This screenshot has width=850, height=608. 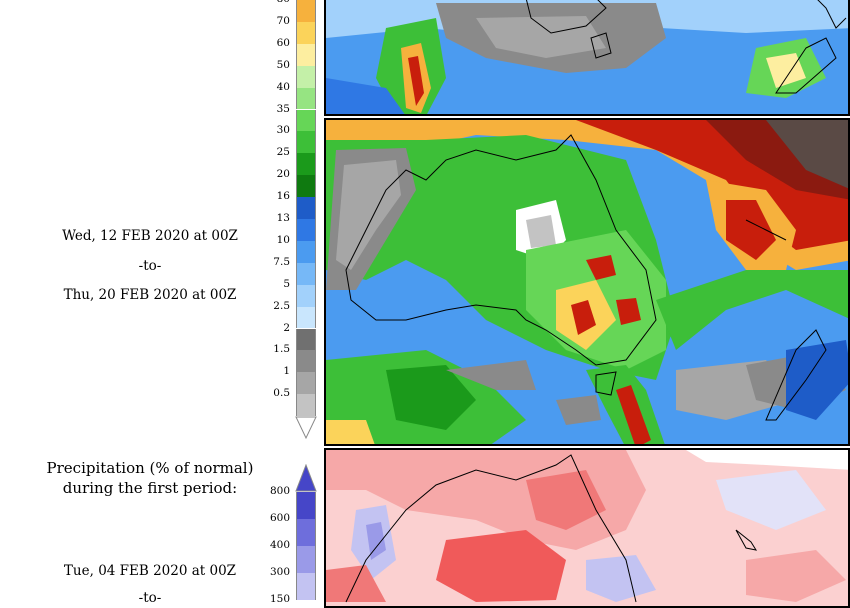 What do you see at coordinates (286, 327) in the screenshot?
I see `precip-colorbar-tick-label: 2` at bounding box center [286, 327].